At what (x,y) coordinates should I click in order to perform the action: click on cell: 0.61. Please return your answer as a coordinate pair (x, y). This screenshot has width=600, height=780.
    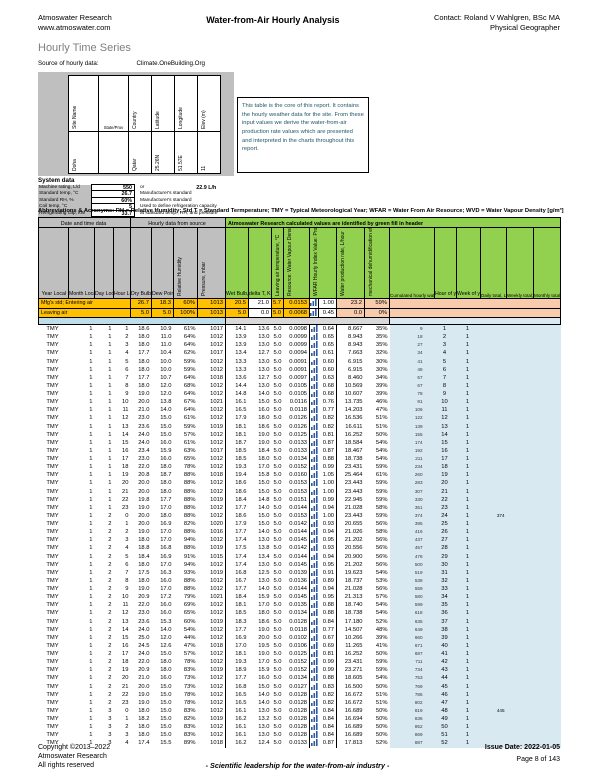
    Looking at the image, I should click on (328, 353).